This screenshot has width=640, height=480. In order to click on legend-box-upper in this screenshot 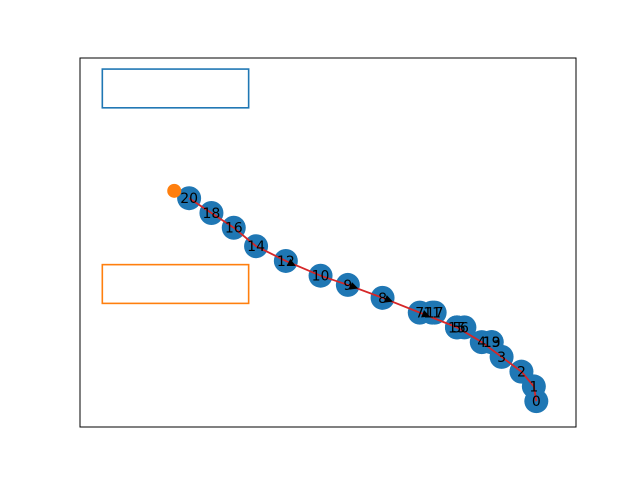, I will do `click(175, 88)`.